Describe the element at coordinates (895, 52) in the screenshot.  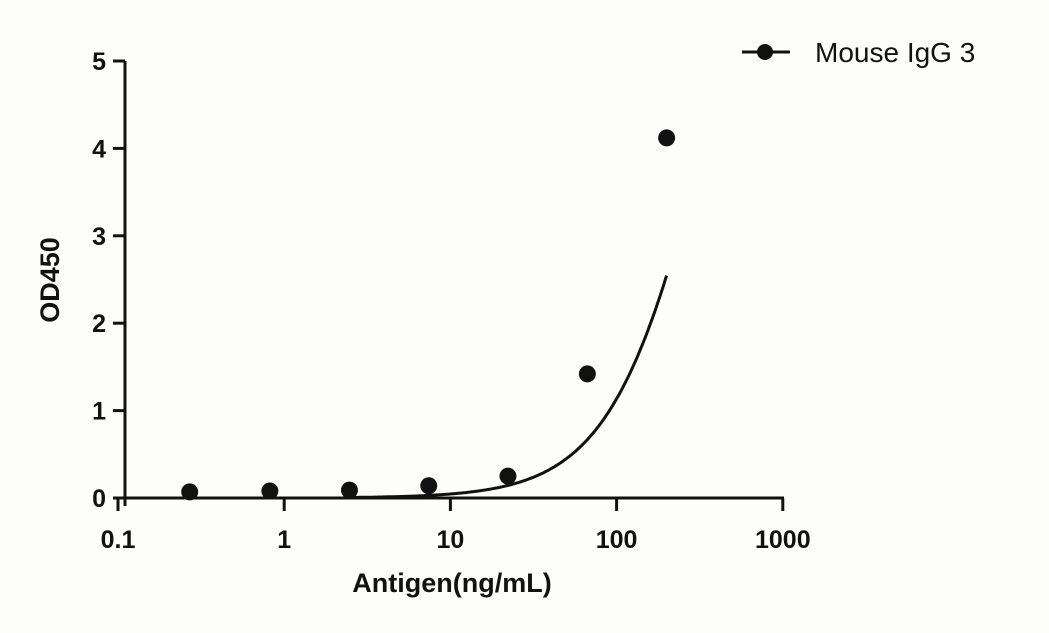
I see `legend-label: Mouse IgG 3` at that location.